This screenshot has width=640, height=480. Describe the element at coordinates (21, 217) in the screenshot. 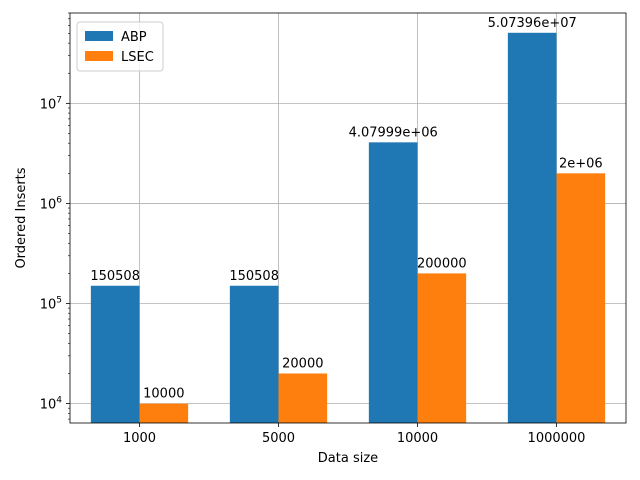

I see `y-axis-label: Ordered Inserts` at that location.